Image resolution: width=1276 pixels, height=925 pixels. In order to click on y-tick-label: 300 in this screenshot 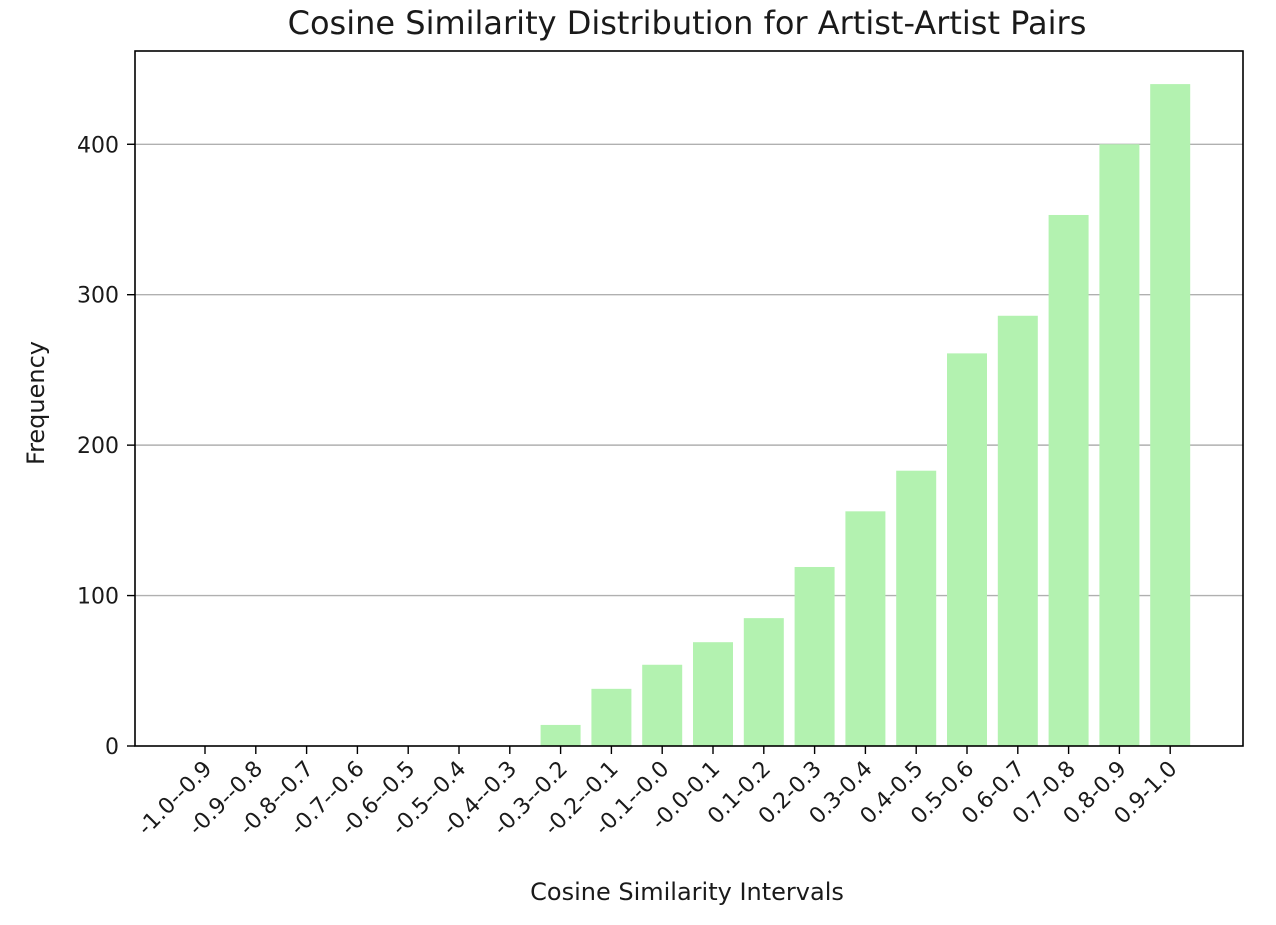, I will do `click(98, 296)`.